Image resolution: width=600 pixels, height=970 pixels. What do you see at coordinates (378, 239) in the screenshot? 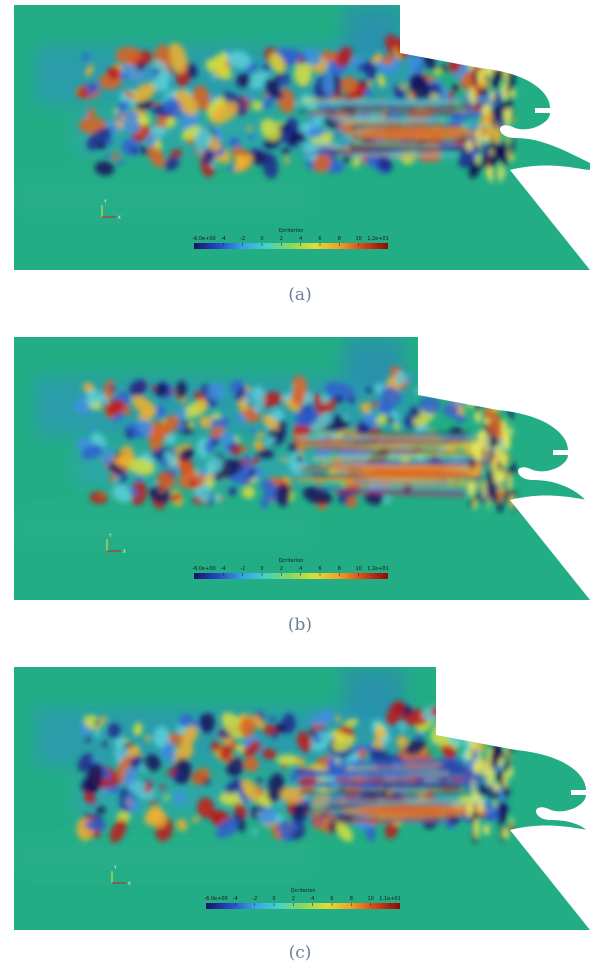
I see `colorbar-tick-label: 1.2e+01` at bounding box center [378, 239].